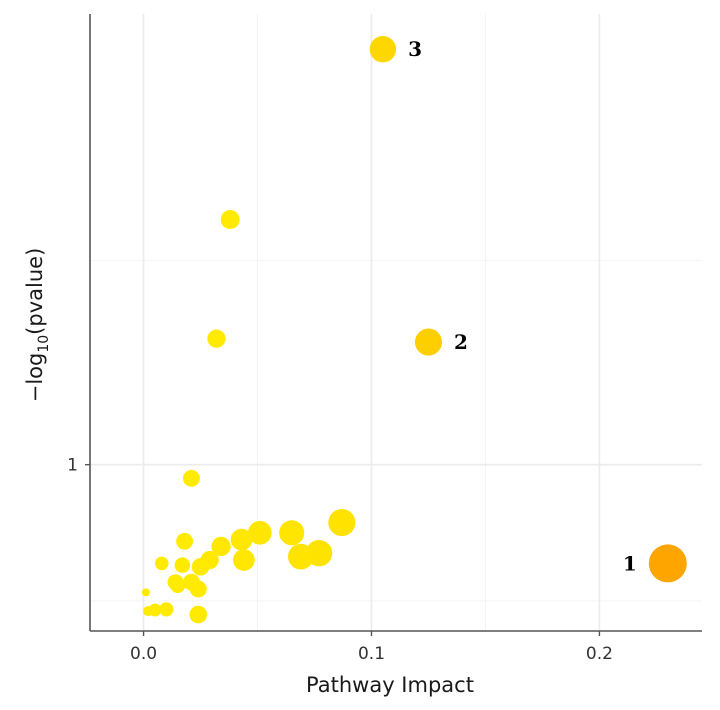 This screenshot has width=720, height=710. What do you see at coordinates (35, 291) in the screenshot?
I see `y-axis-title-suffix: (pvalue)` at bounding box center [35, 291].